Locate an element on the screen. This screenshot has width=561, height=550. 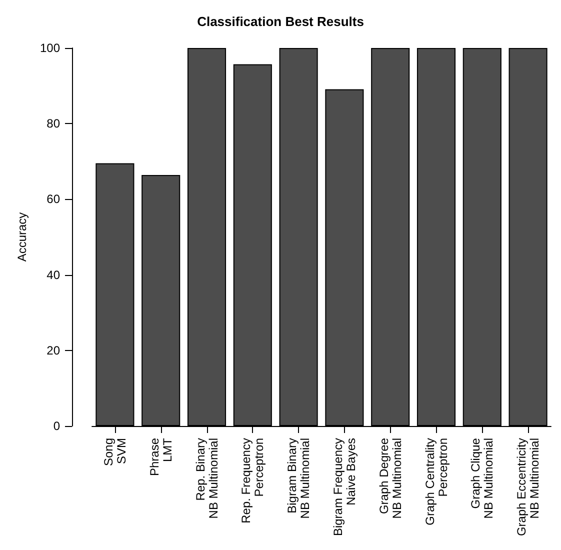
x-tick-label: Graph Degree NB Multinomial is located at coordinates (390, 478).